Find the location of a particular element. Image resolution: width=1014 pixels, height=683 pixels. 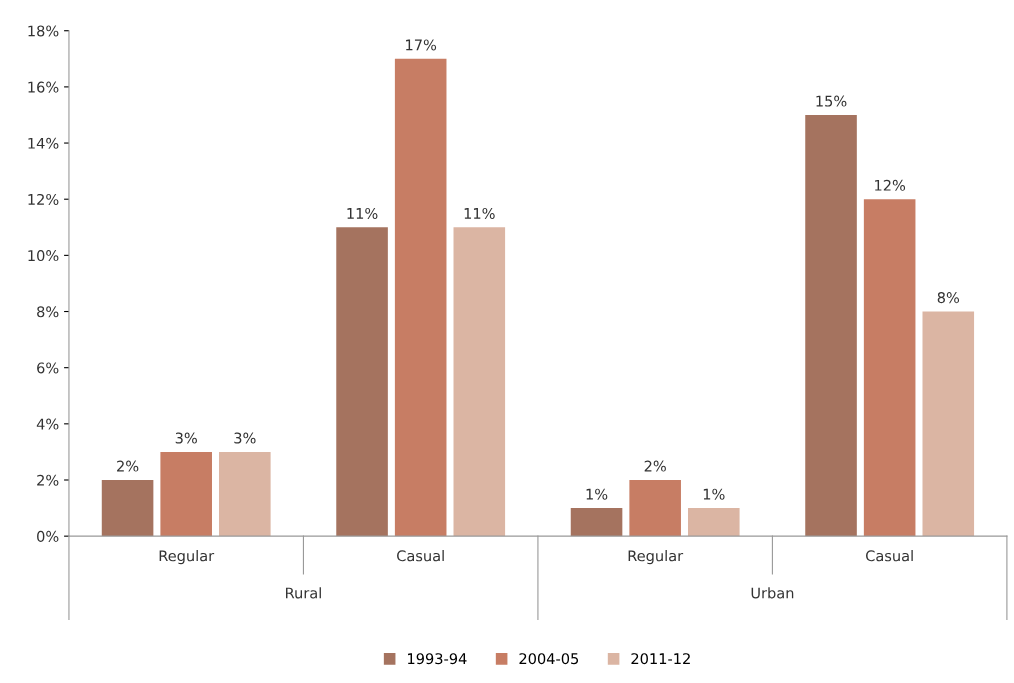

text: Urban is located at coordinates (772, 593).